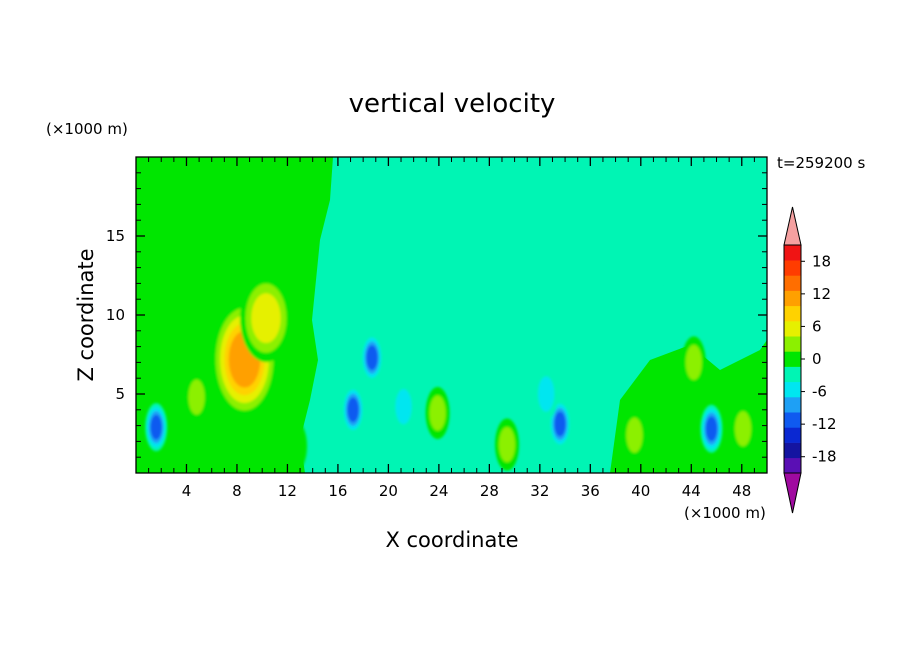 The height and width of the screenshot is (654, 904). I want to click on time-label: t=259200 s, so click(821, 163).